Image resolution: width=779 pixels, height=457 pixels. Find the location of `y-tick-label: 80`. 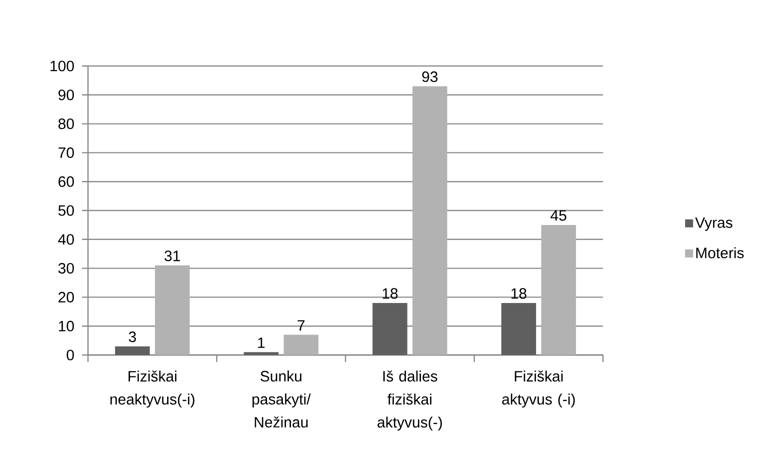

y-tick-label: 80 is located at coordinates (66, 124).